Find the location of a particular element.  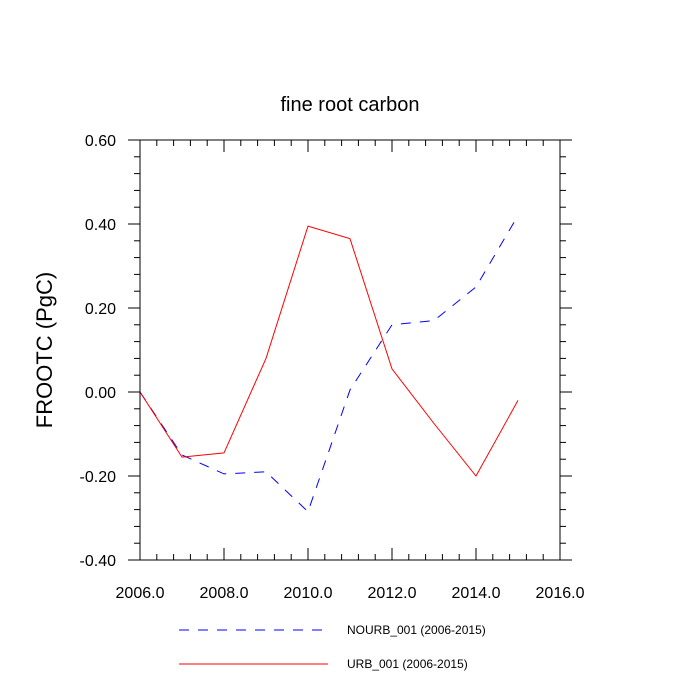

y-tick-label: 0.60 is located at coordinates (100, 141).